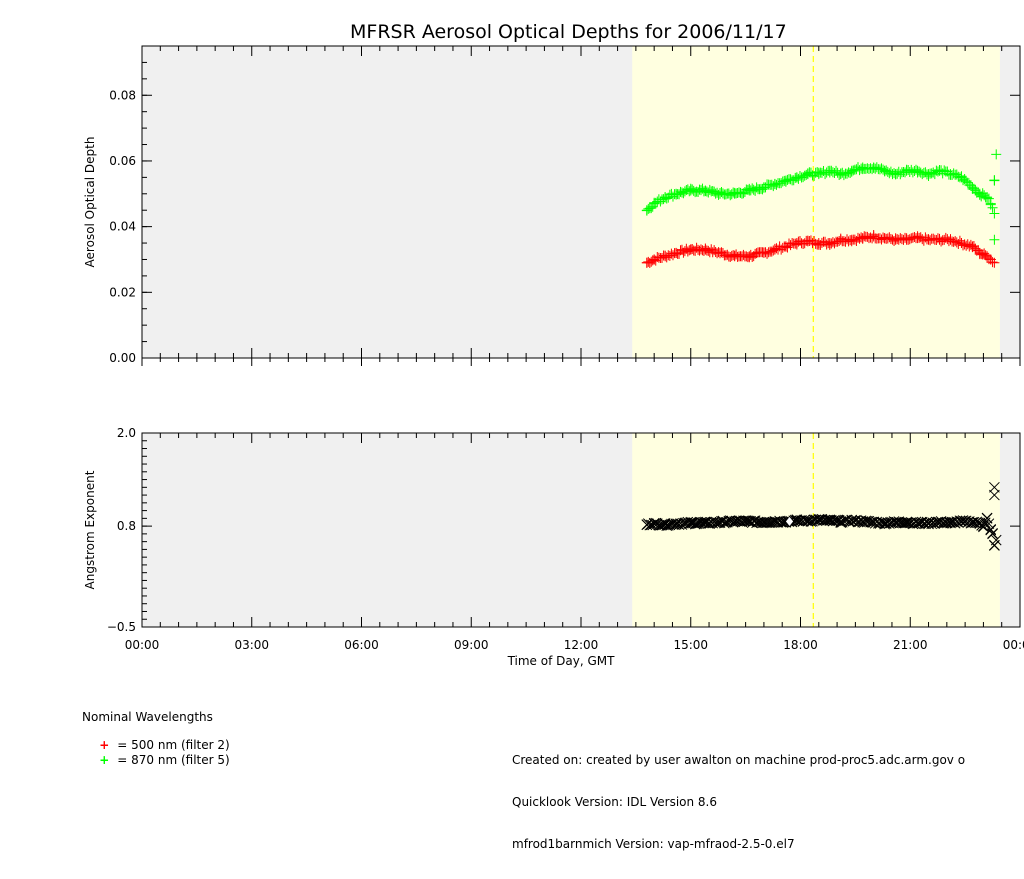 The height and width of the screenshot is (879, 1024). I want to click on x-tick-label: 00:00, so click(1013, 645).